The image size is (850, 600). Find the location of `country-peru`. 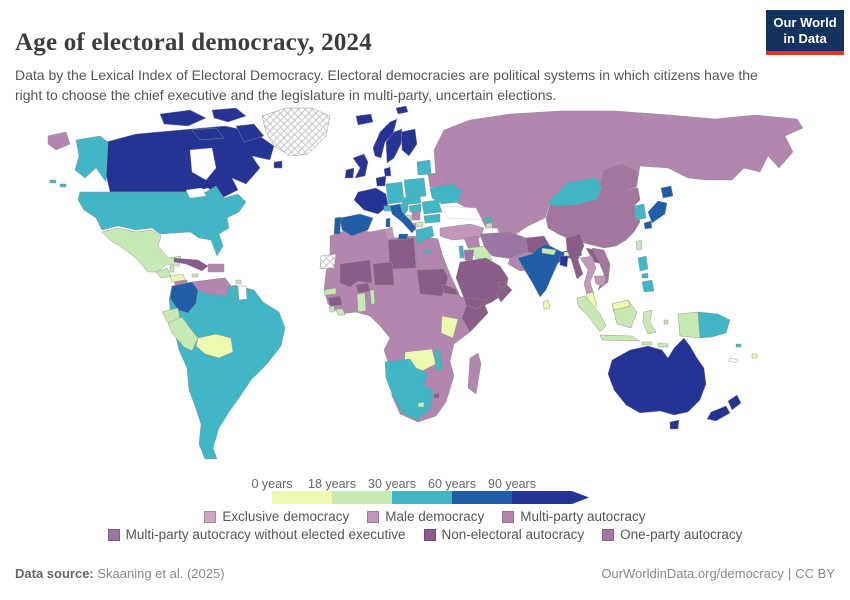

country-peru is located at coordinates (183, 334).